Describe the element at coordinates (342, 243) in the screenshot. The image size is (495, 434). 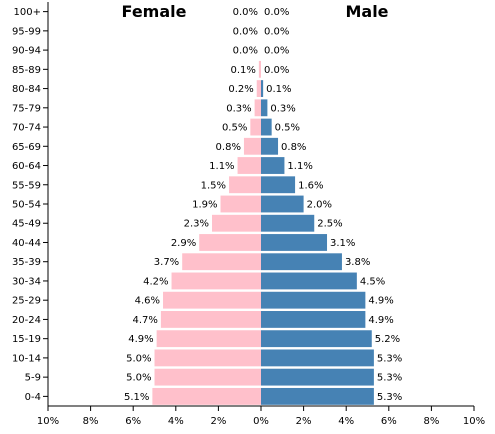
I see `male-value-label: 3.1%` at that location.